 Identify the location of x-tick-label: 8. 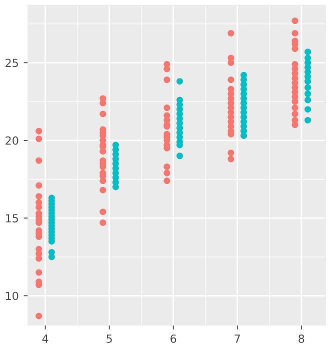
(301, 338).